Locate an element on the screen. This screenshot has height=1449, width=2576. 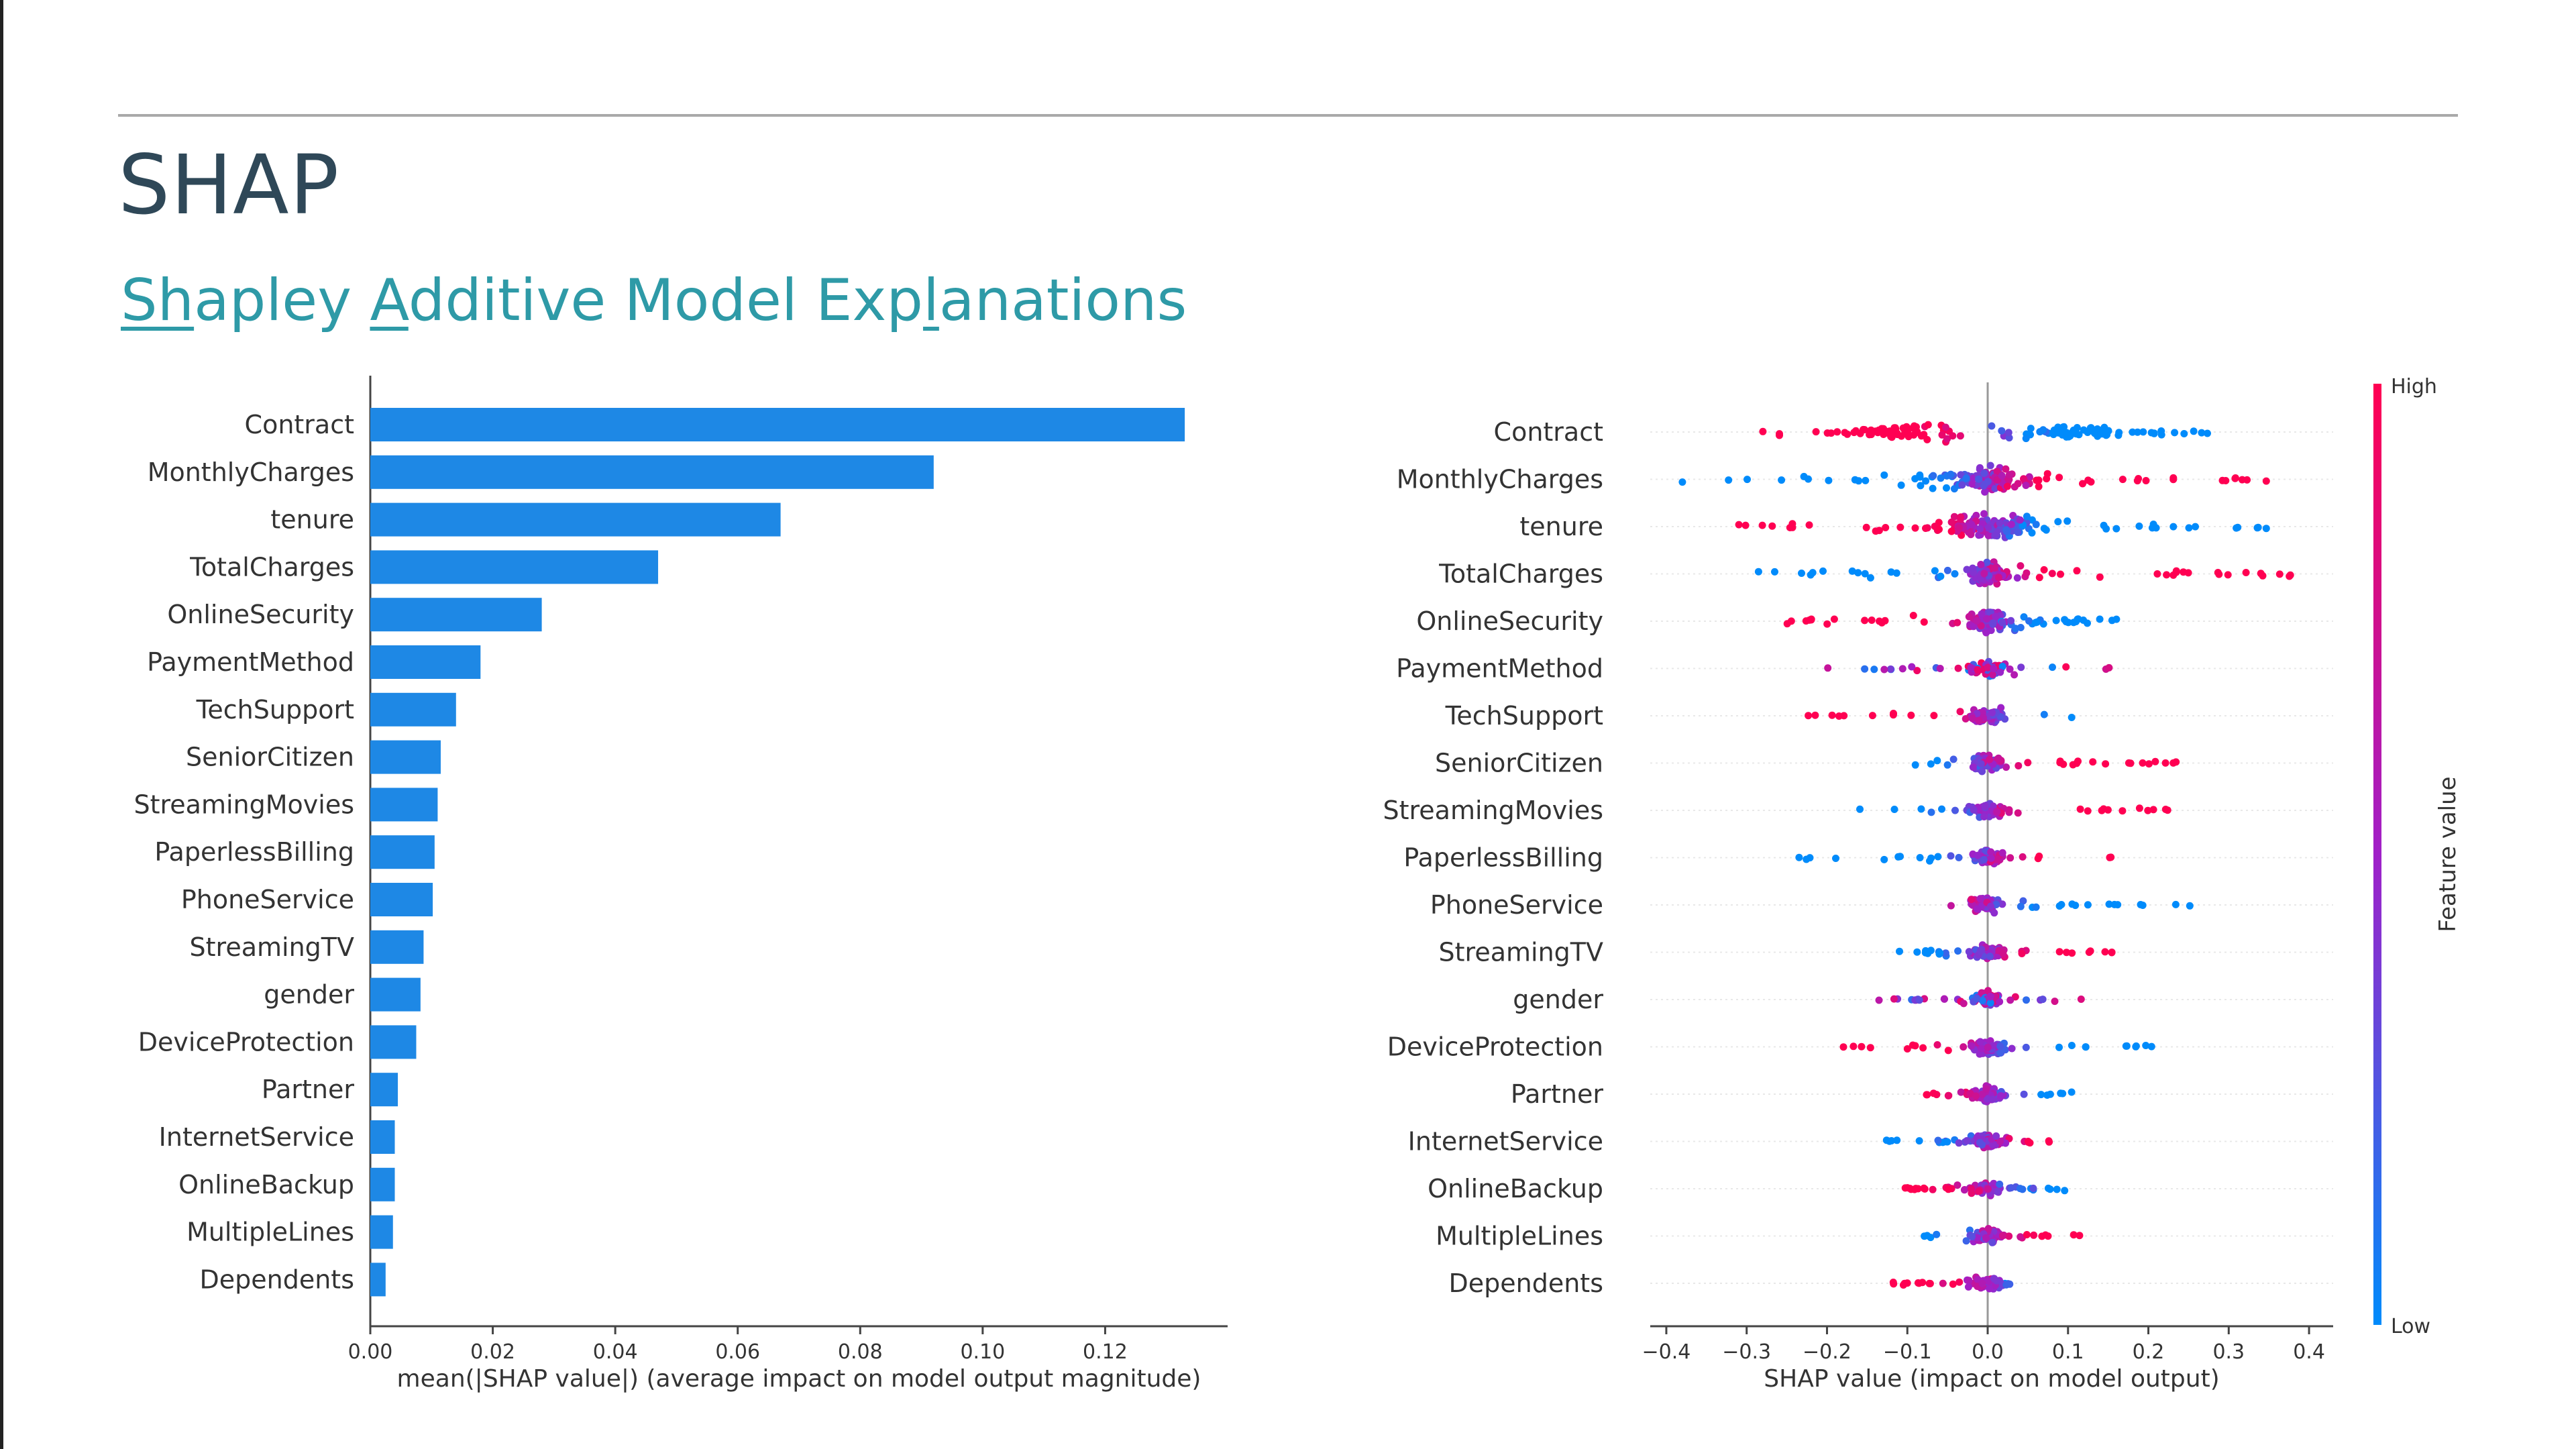
subtitle-part: anations is located at coordinates (1062, 300).